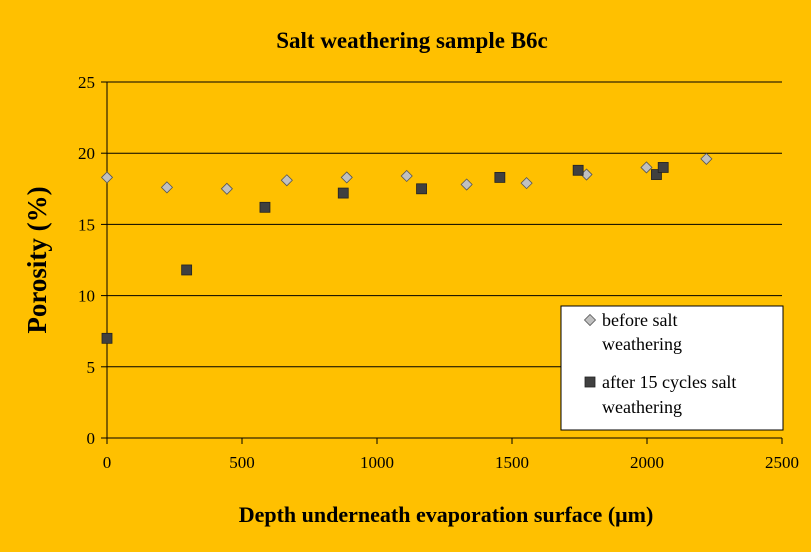 The image size is (811, 552). I want to click on legend-box, so click(672, 368).